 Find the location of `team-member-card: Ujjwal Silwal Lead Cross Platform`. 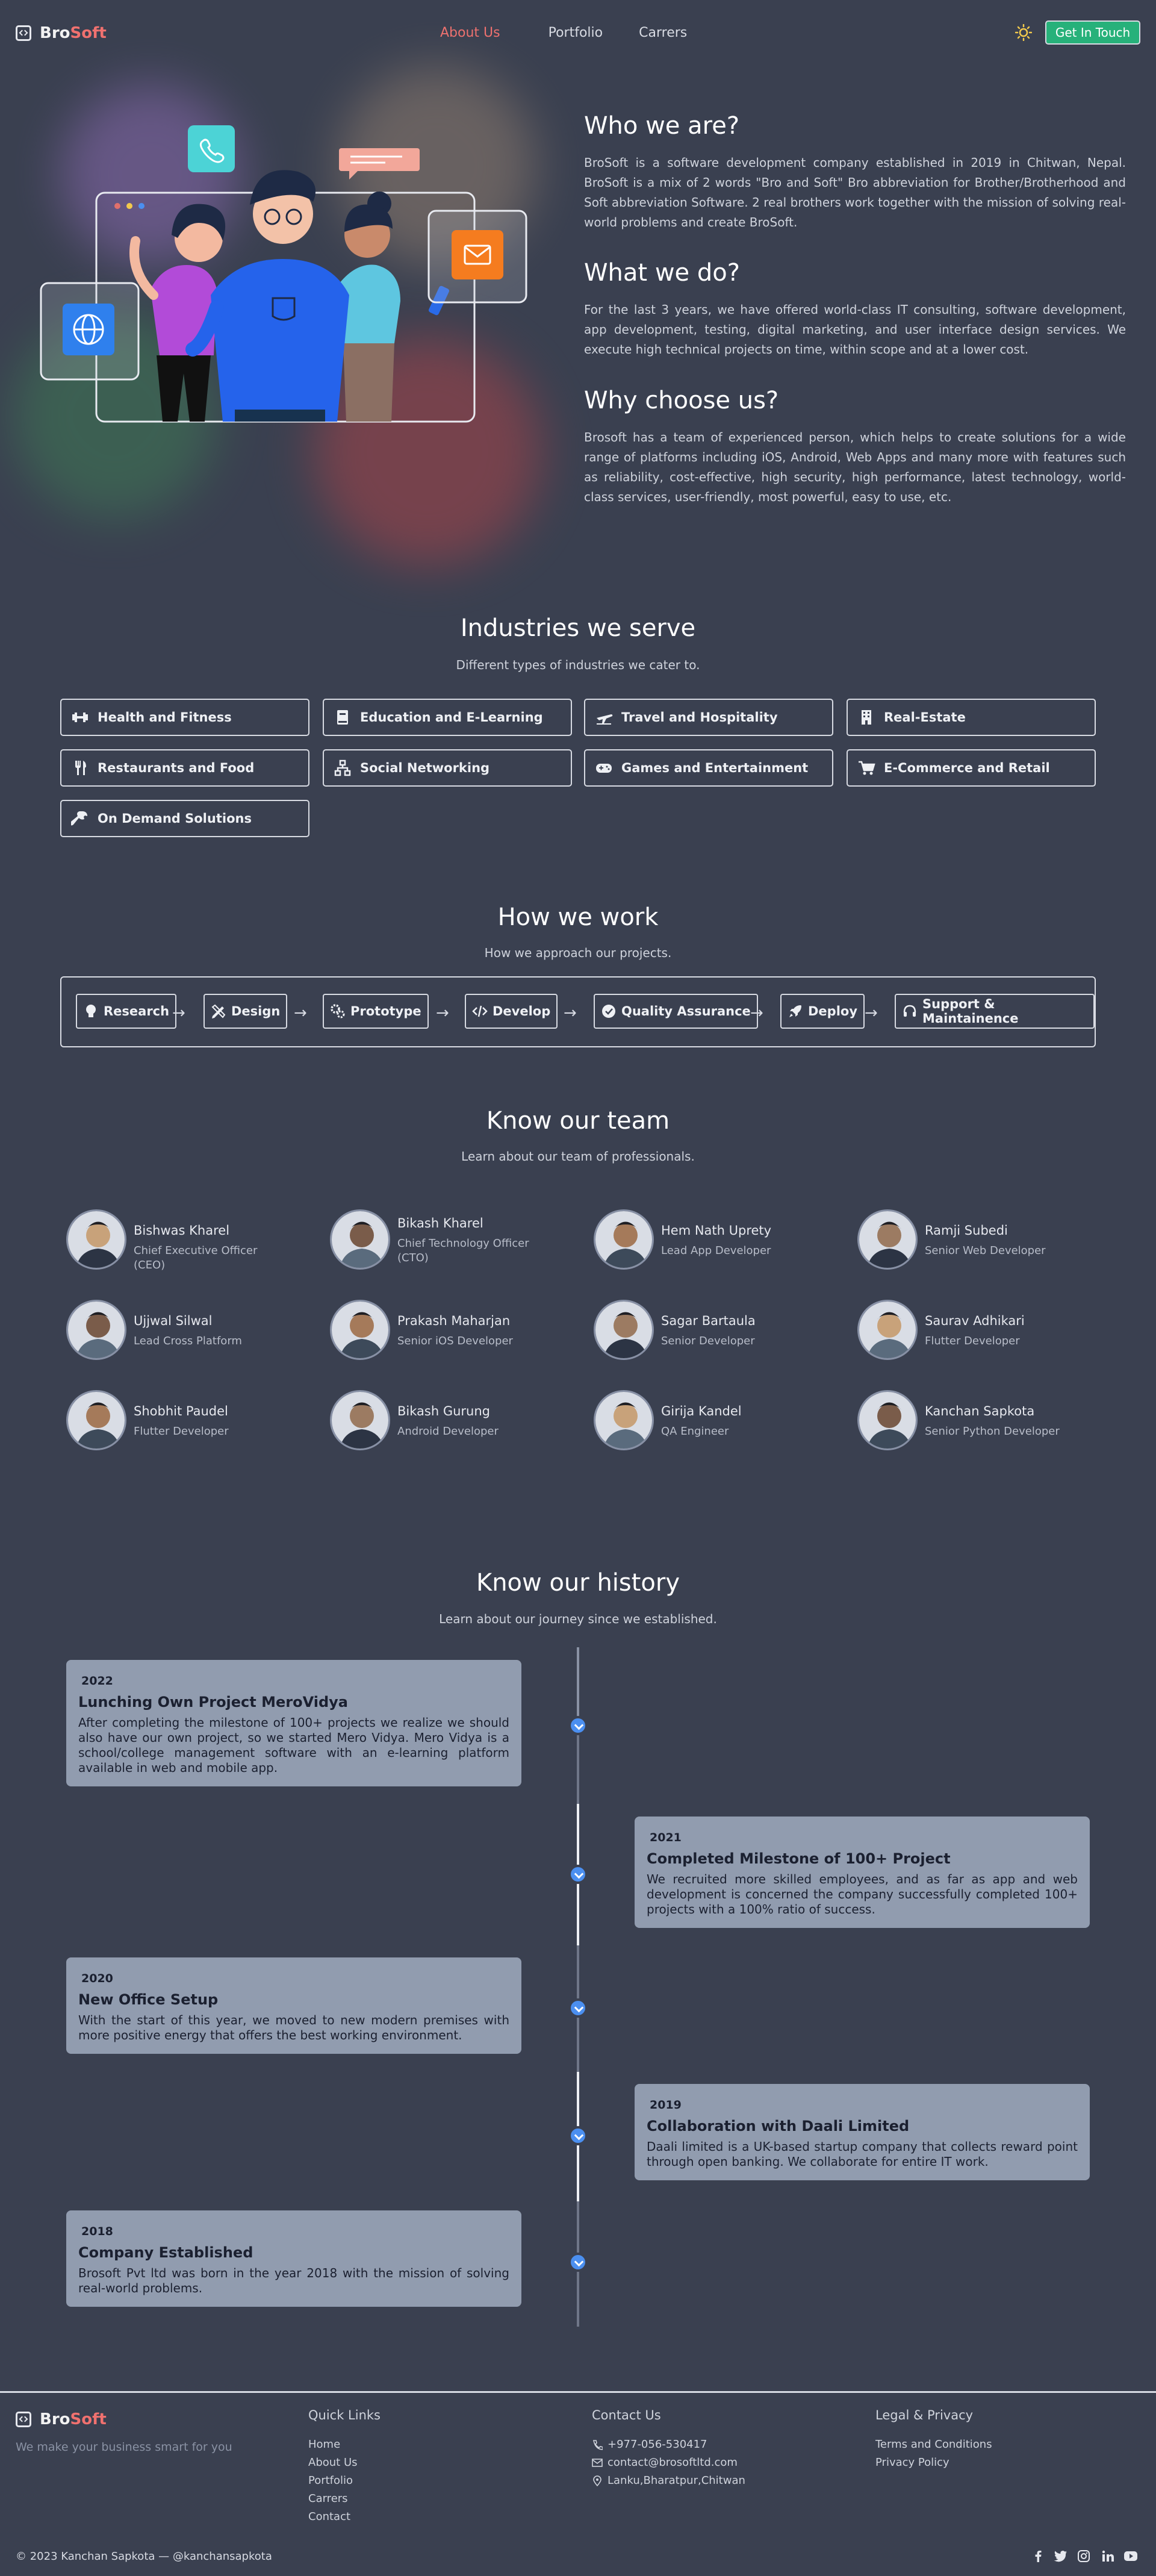

team-member-card: Ujjwal Silwal Lead Cross Platform is located at coordinates (187, 1330).